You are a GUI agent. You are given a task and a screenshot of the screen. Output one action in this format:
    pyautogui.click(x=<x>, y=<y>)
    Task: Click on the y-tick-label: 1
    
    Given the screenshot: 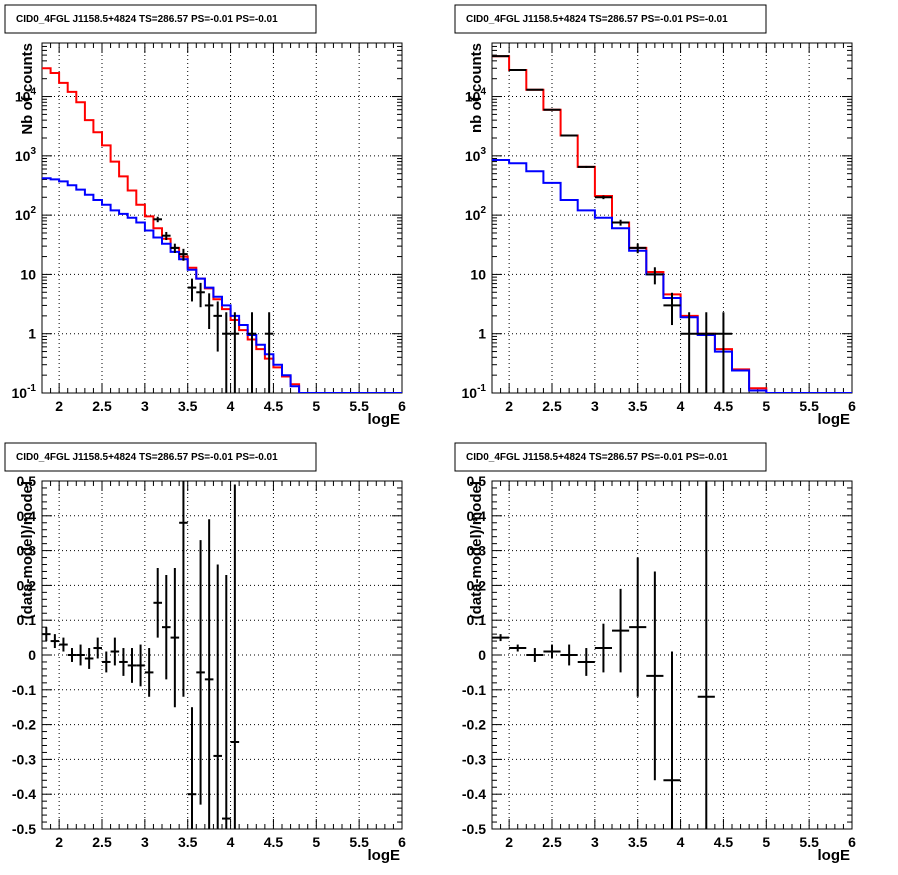 What is the action you would take?
    pyautogui.click(x=32, y=334)
    